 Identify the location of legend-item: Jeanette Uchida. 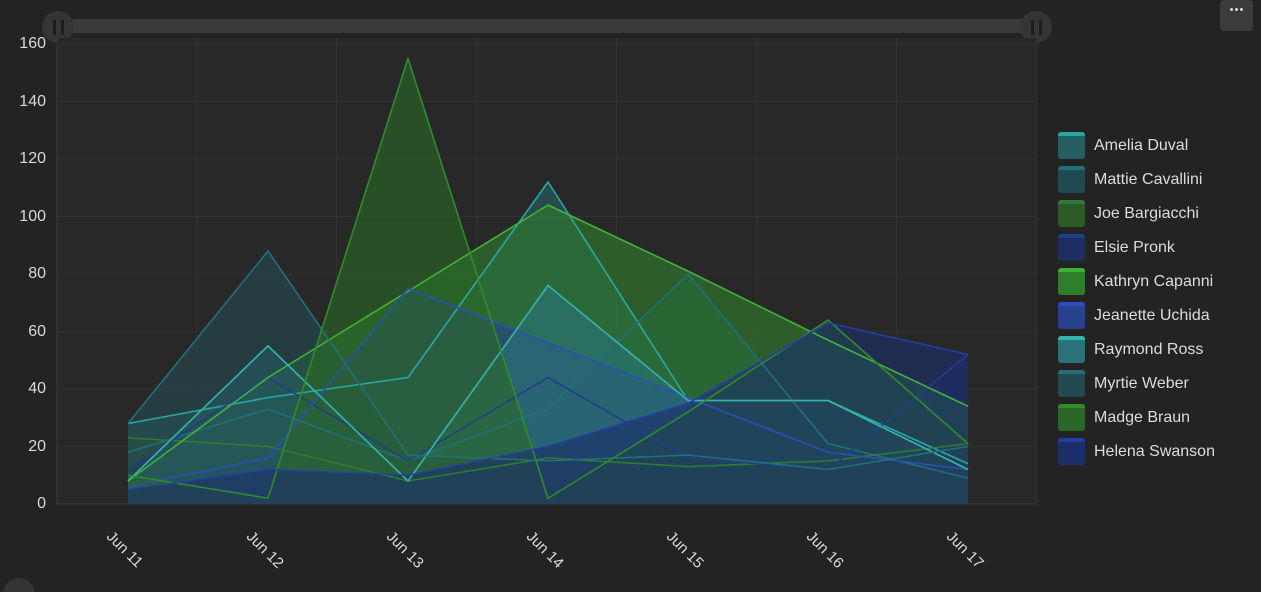
(1136, 315).